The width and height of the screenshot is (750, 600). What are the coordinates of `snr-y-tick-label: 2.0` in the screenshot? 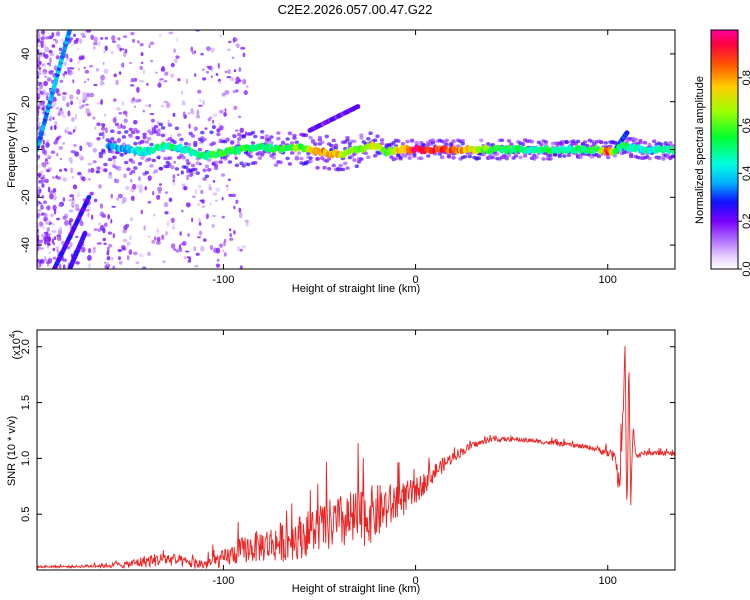 It's located at (26, 346).